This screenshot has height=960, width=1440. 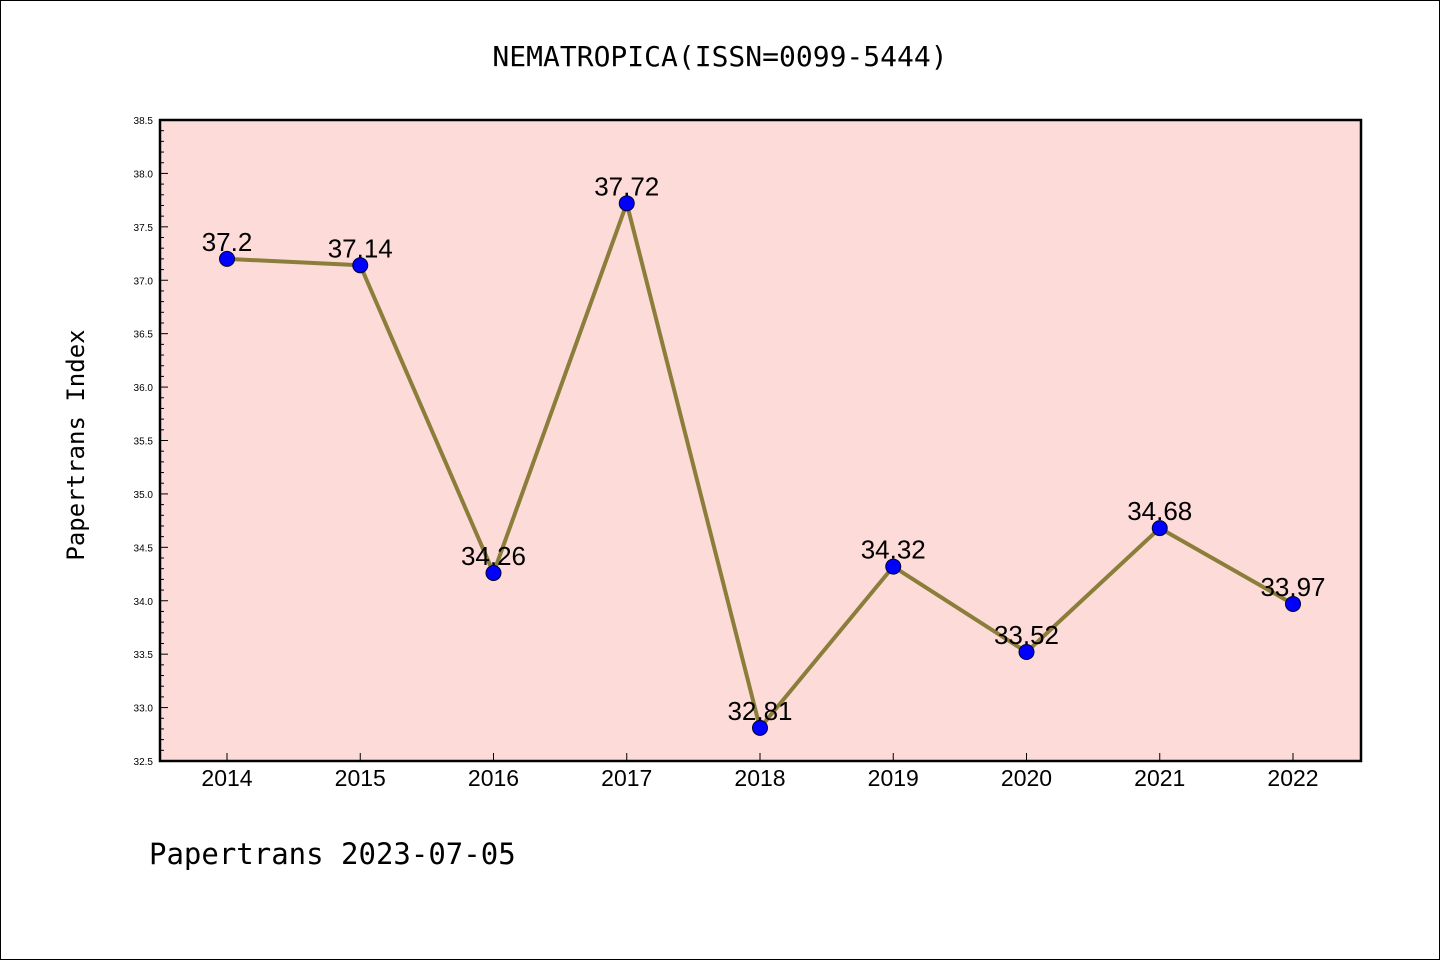 I want to click on x-tick-label: 2022, so click(x=1292, y=778).